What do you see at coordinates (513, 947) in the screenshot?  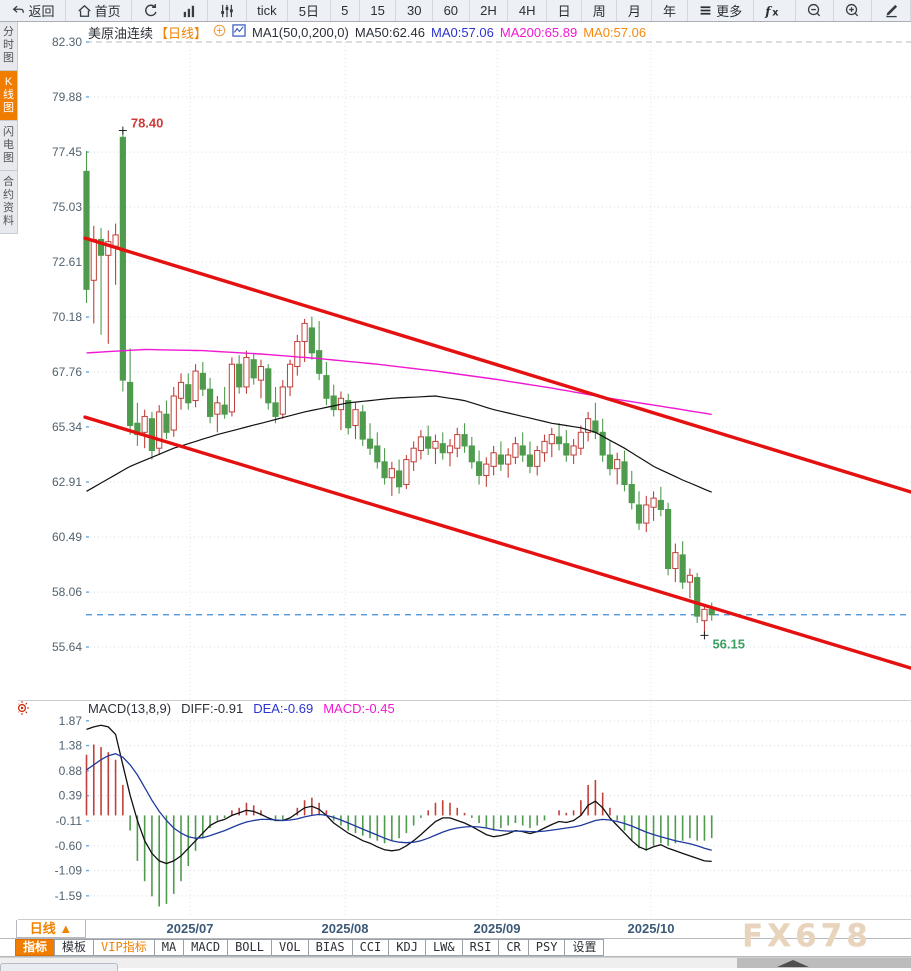 I see `tab-cr: CR` at bounding box center [513, 947].